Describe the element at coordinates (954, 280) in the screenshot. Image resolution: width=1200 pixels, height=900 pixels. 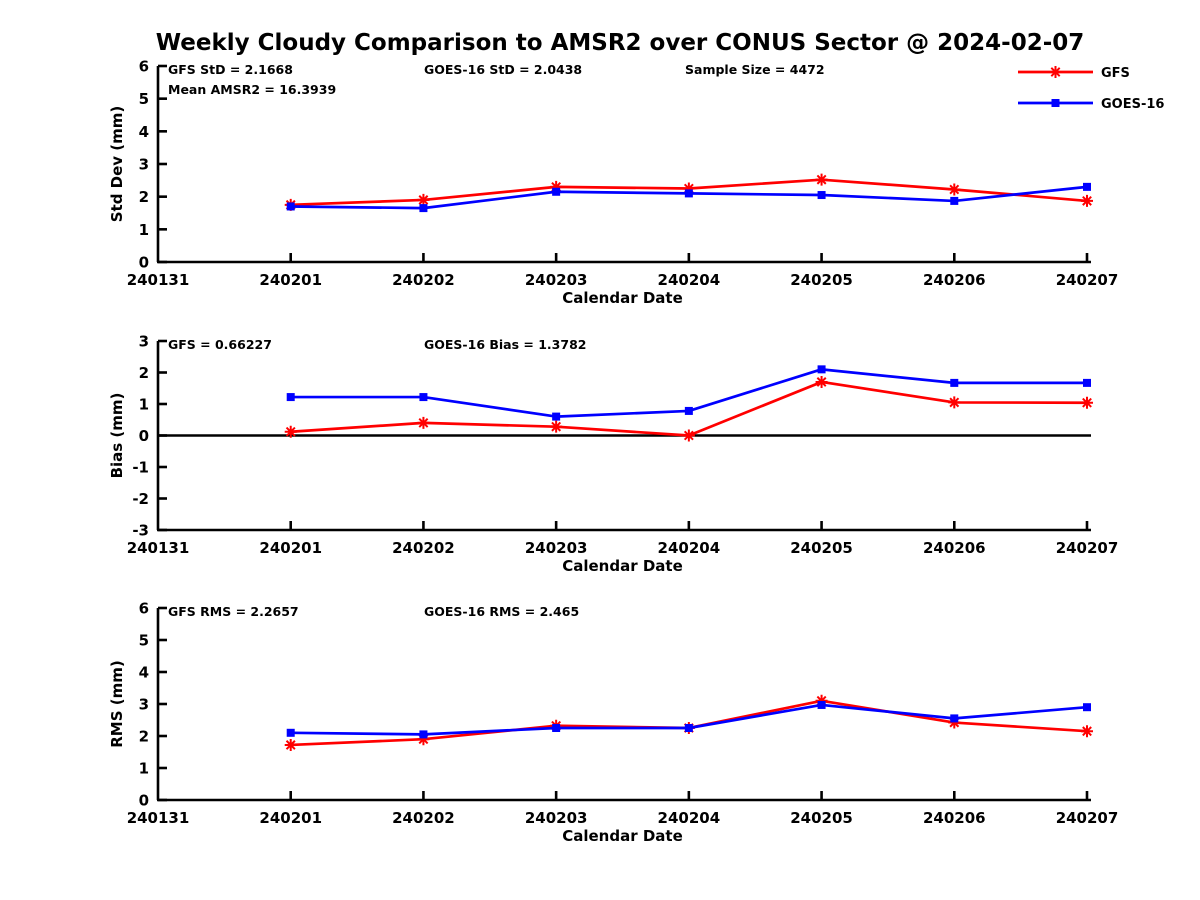
I see `std-dev-x-tick-label: 240206` at that location.